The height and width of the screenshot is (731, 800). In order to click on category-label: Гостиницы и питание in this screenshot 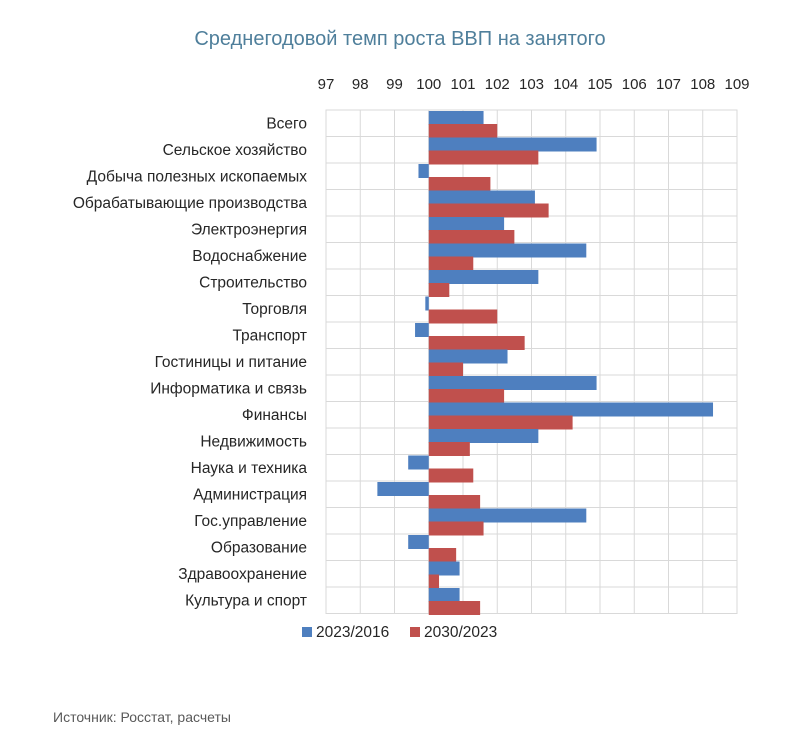, I will do `click(231, 362)`.